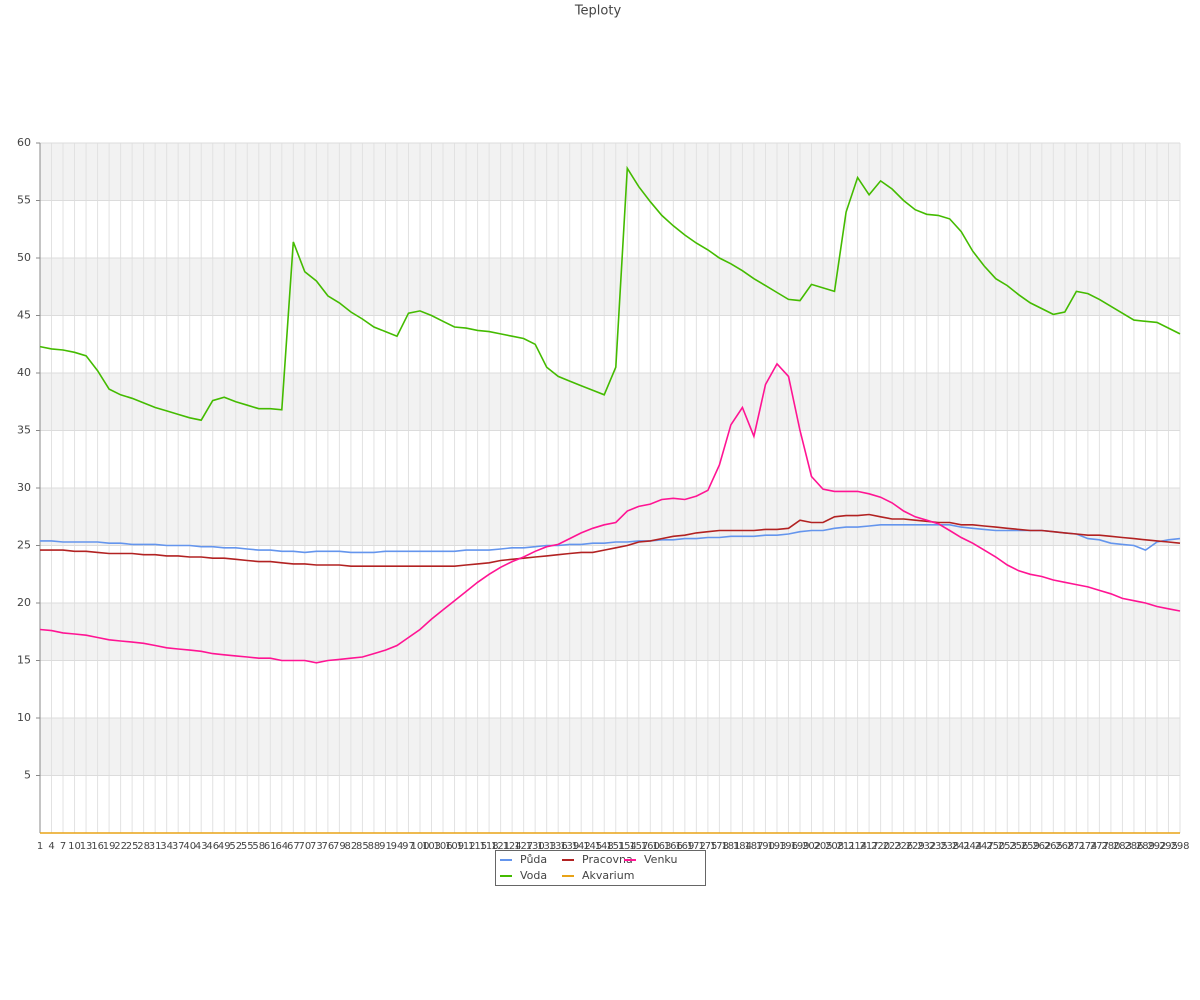 The height and width of the screenshot is (1000, 1200). What do you see at coordinates (707, 846) in the screenshot?
I see `x-tick-label: 175` at bounding box center [707, 846].